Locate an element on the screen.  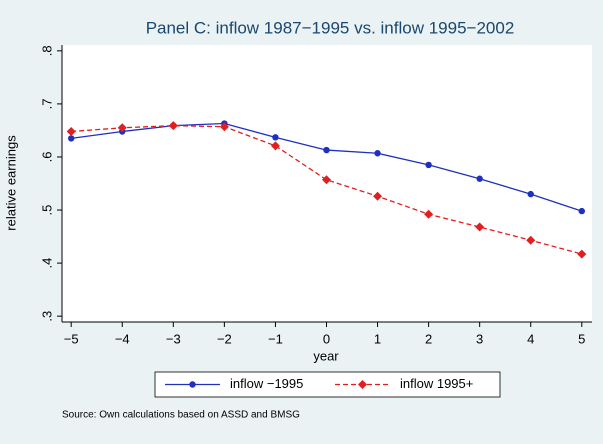
x-tick-label: −1 is located at coordinates (275, 338).